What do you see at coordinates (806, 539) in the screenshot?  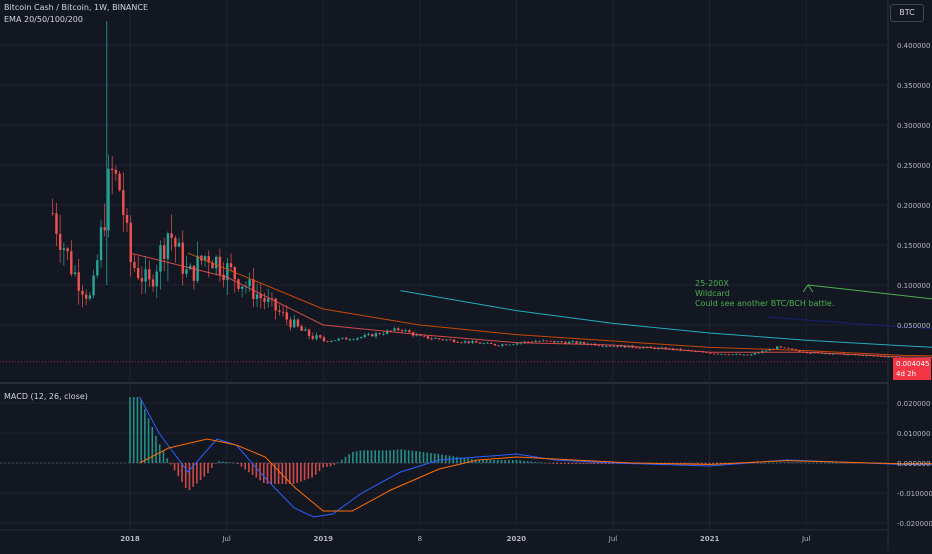 I see `time-tick-label: Jul` at bounding box center [806, 539].